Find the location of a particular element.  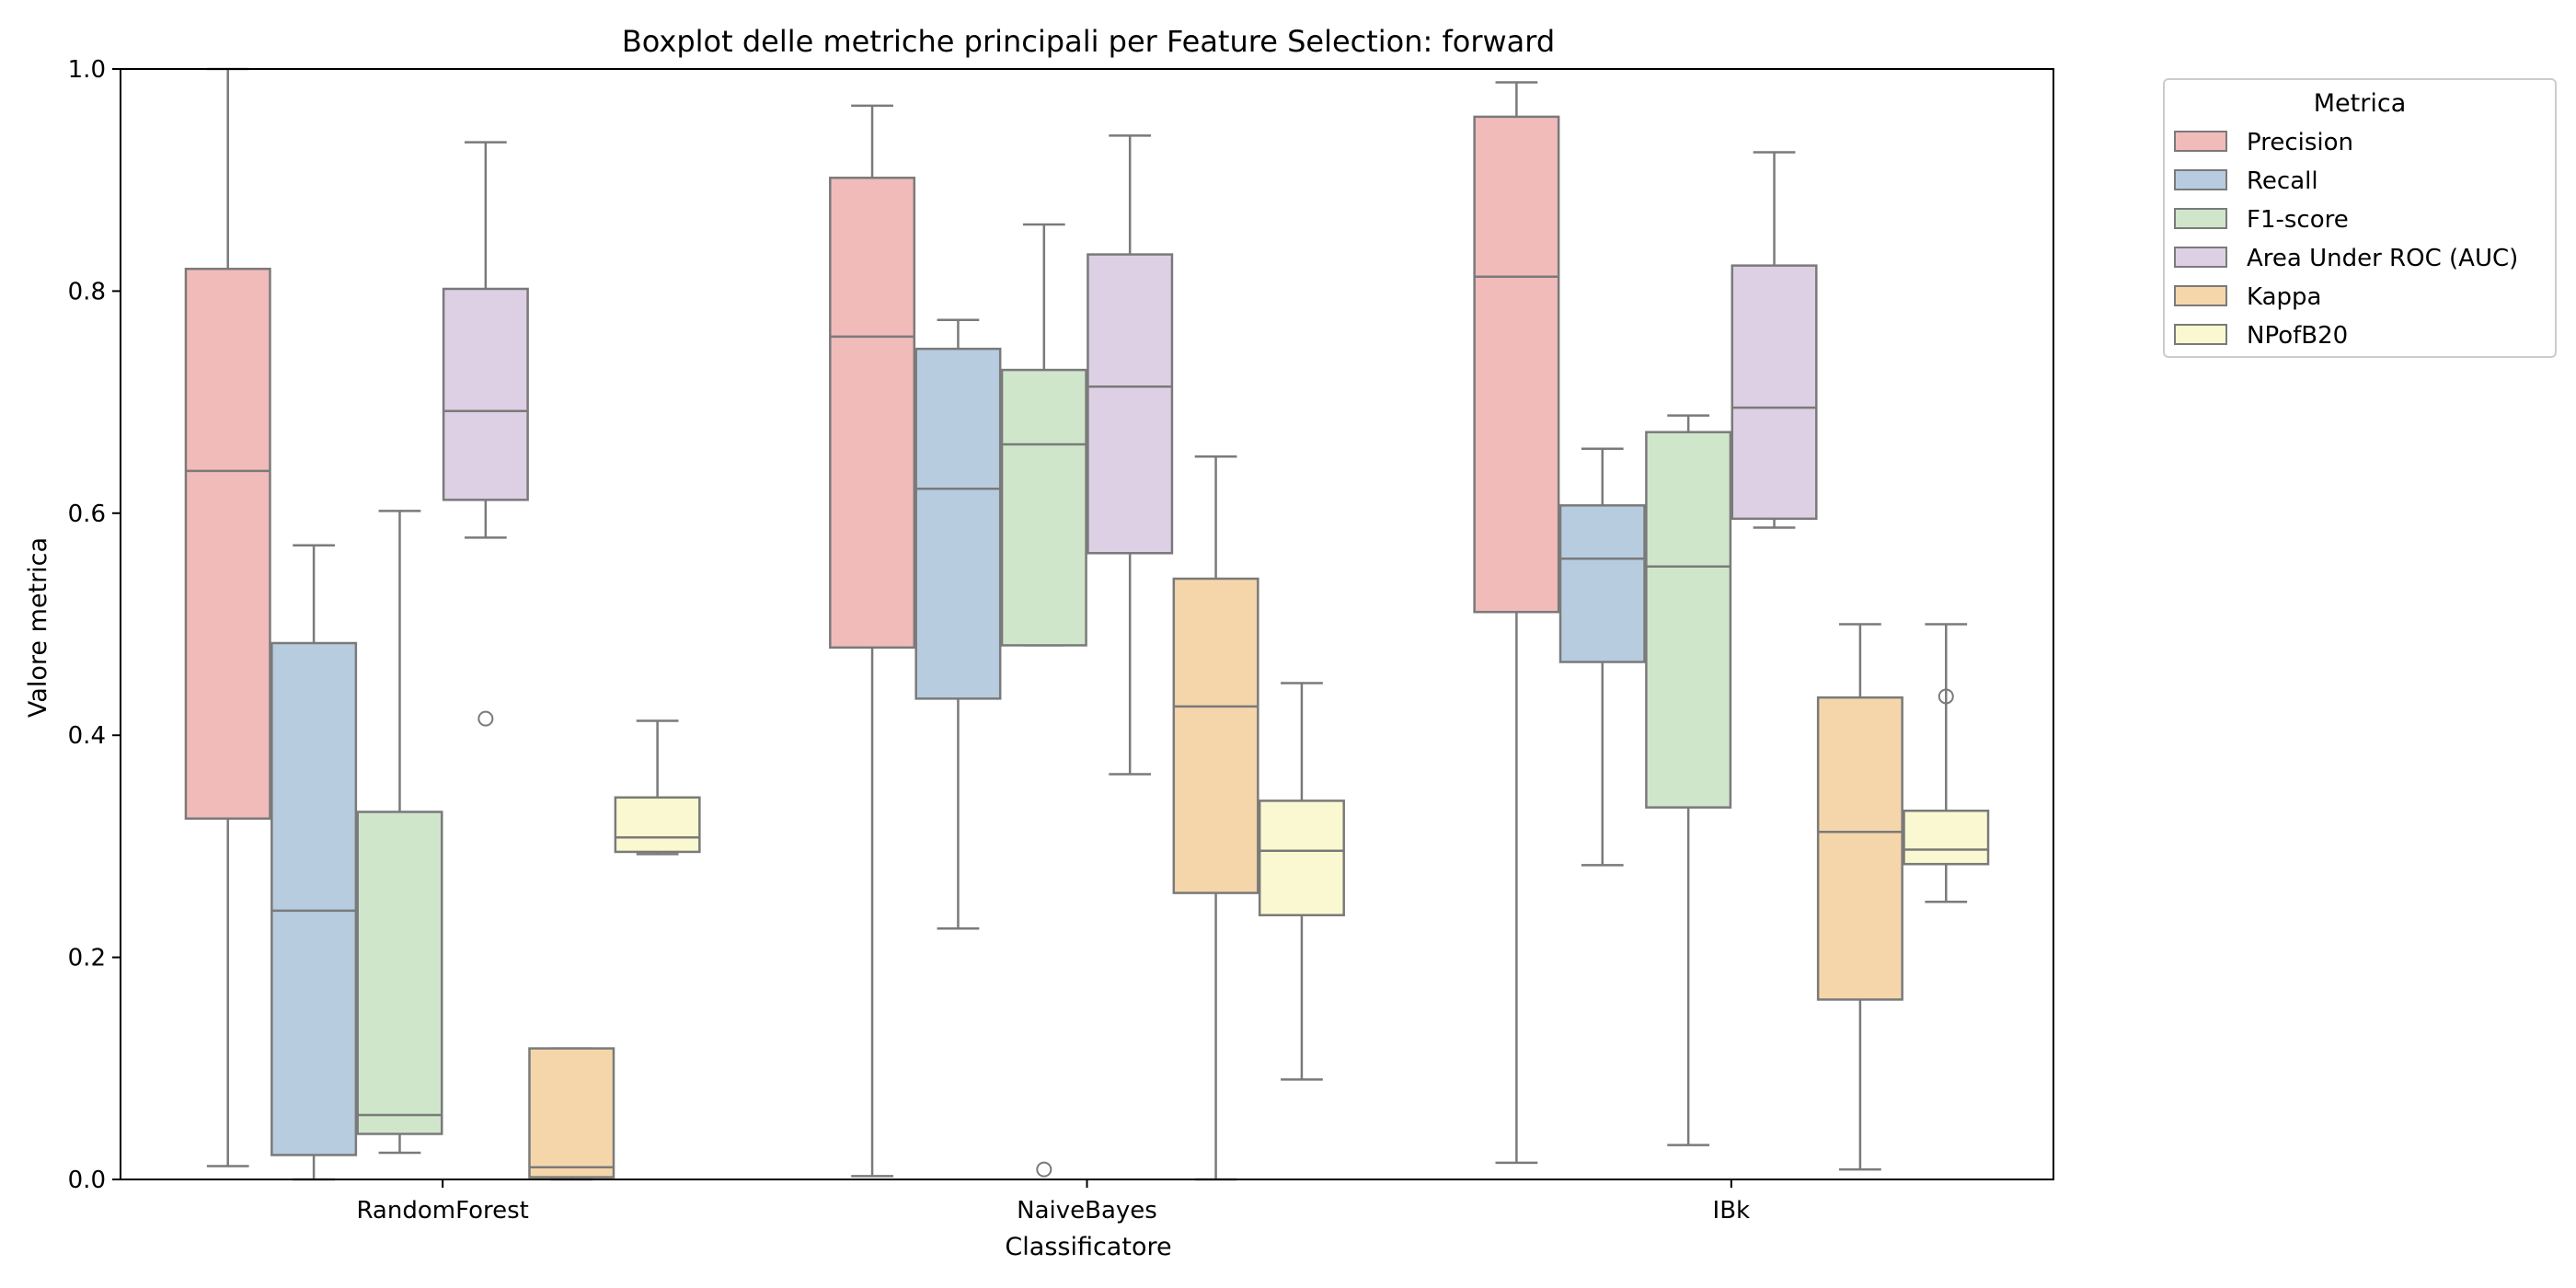

x-axis-title: Classificatore is located at coordinates (1088, 1247).